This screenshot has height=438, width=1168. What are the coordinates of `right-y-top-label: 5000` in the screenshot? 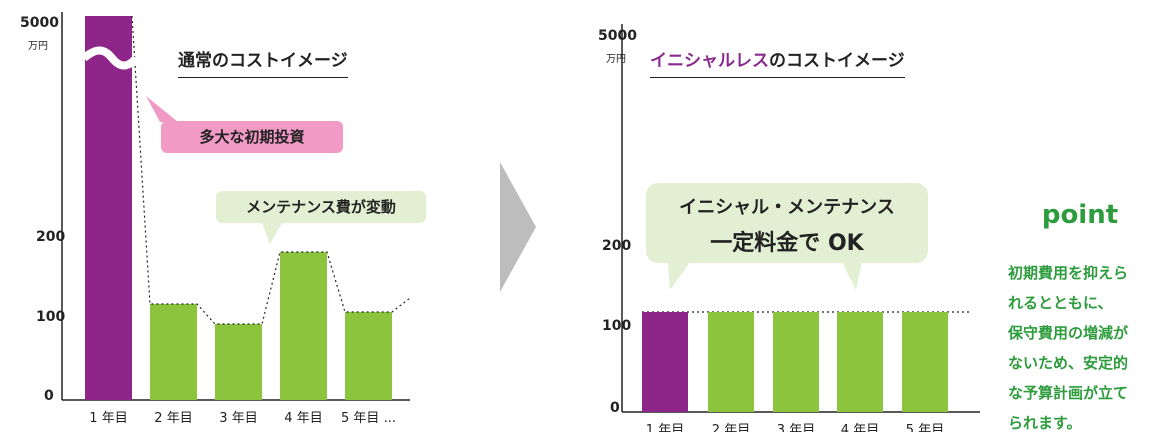 It's located at (617, 36).